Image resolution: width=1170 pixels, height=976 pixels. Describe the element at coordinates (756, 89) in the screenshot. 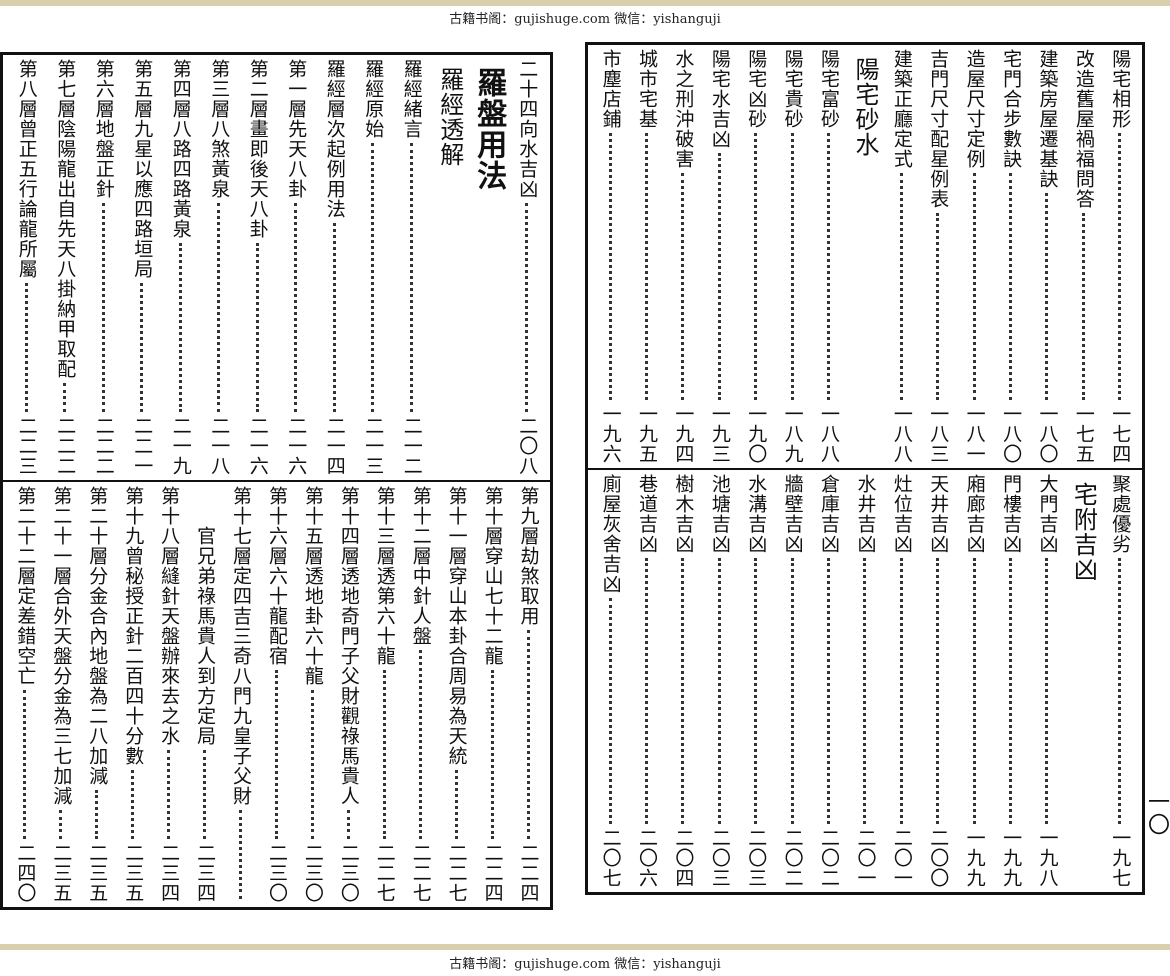

I see `entry-title: 陽宅凶砂` at that location.